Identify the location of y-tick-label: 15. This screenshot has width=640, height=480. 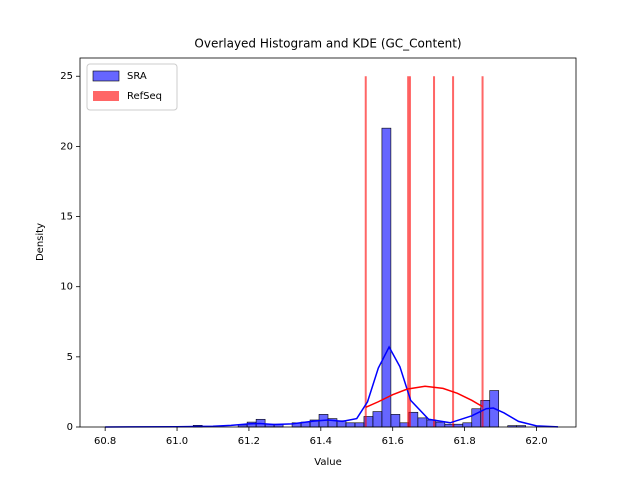
(66, 217).